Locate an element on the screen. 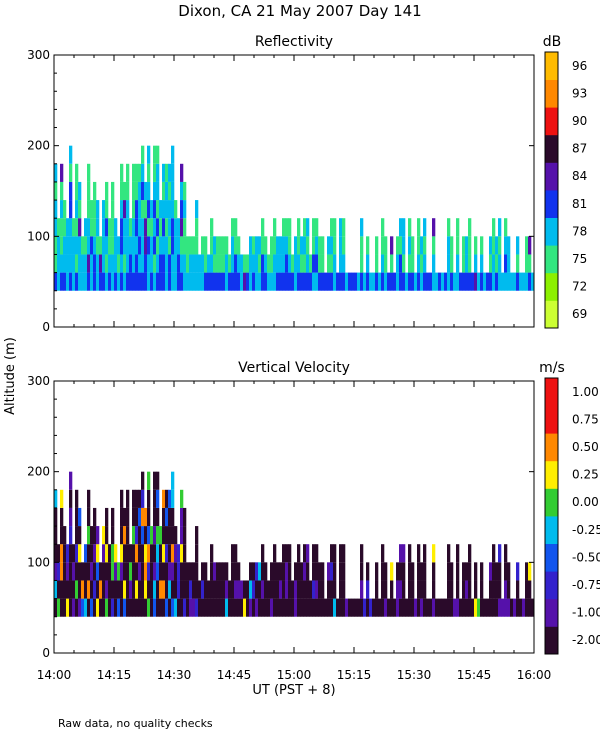 The height and width of the screenshot is (750, 600). y-tick-label: 100 is located at coordinates (38, 236).